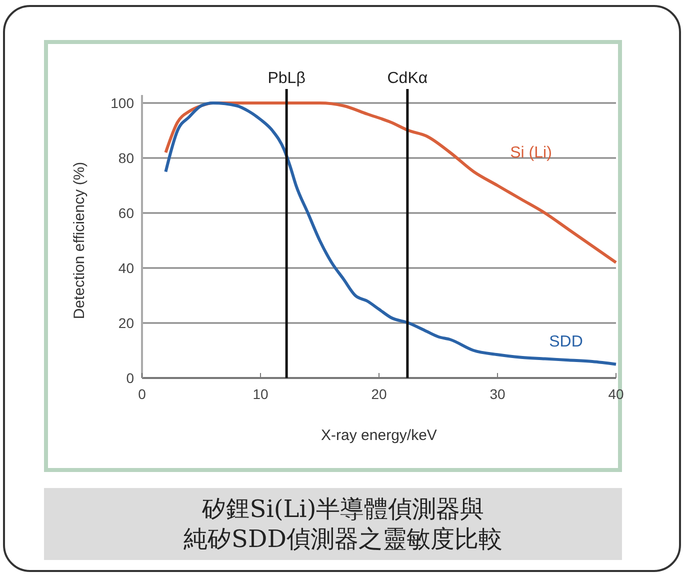  I want to click on y-tick-label: 20, so click(126, 323).